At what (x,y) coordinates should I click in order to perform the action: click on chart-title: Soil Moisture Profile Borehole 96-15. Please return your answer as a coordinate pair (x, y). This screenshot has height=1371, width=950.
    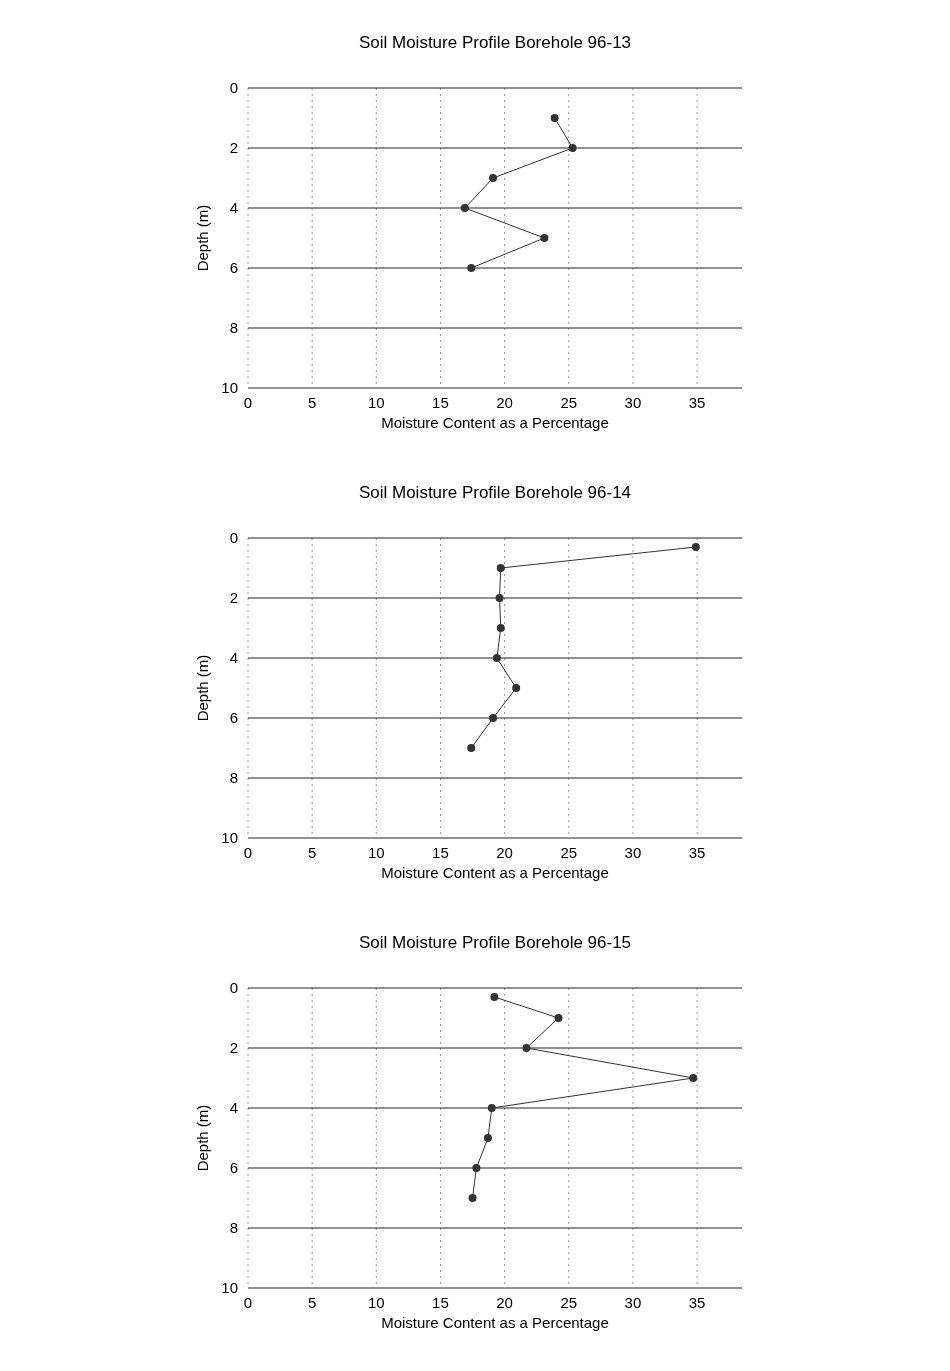
    Looking at the image, I should click on (495, 942).